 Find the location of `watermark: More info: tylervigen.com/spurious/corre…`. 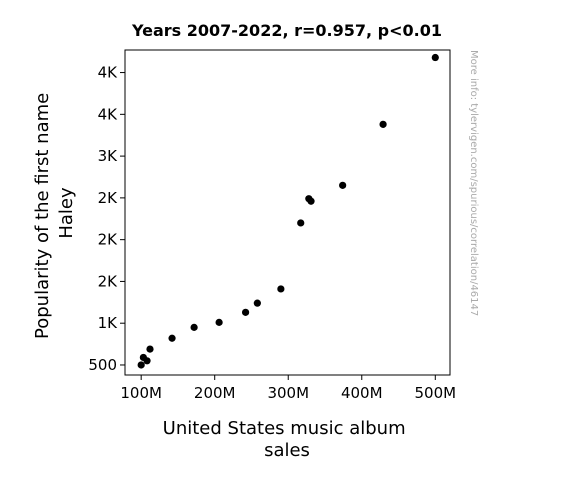

watermark: More info: tylervigen.com/spurious/corre… is located at coordinates (473, 183).